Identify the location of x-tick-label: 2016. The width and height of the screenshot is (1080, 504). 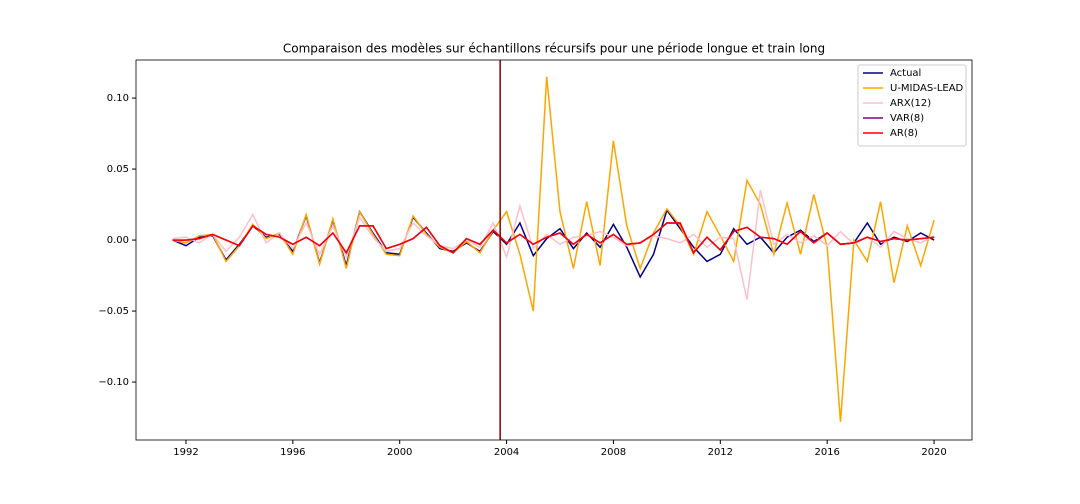
(826, 452).